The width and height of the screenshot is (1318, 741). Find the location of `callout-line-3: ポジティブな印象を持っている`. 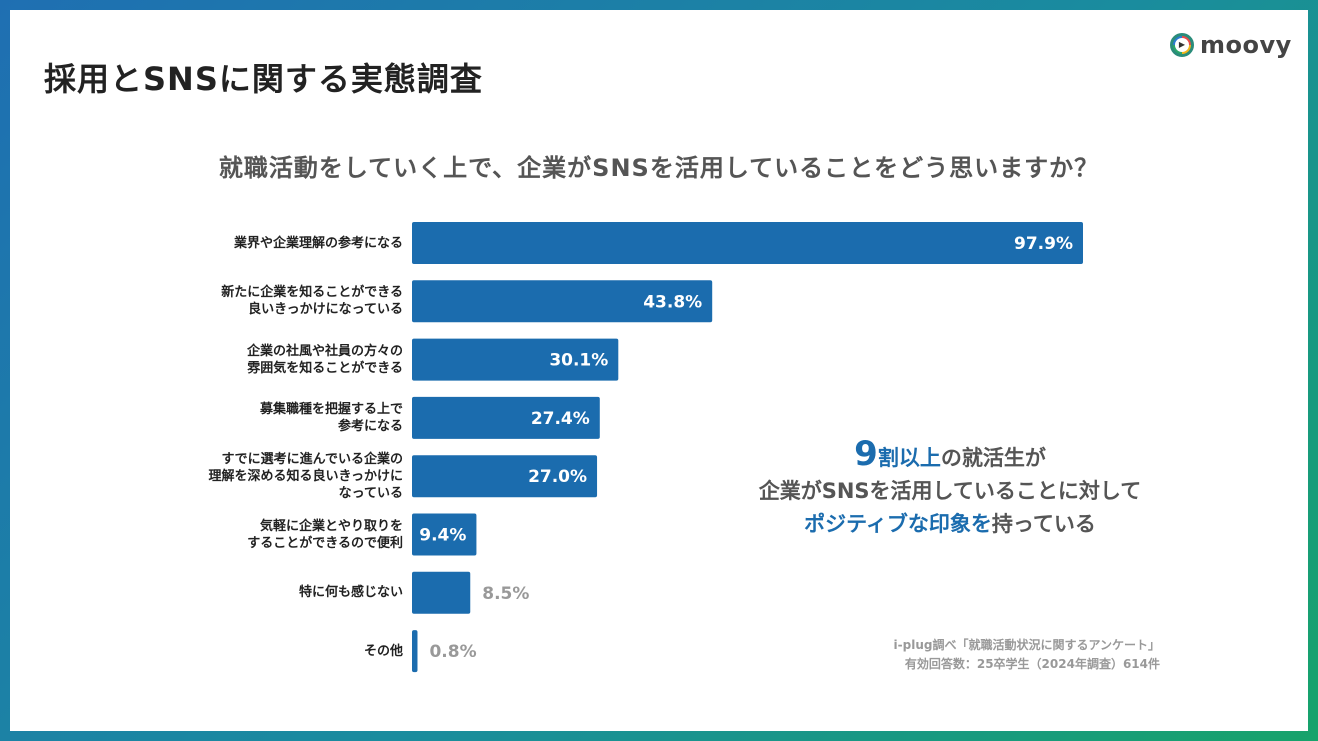

callout-line-3: ポジティブな印象を持っている is located at coordinates (950, 524).